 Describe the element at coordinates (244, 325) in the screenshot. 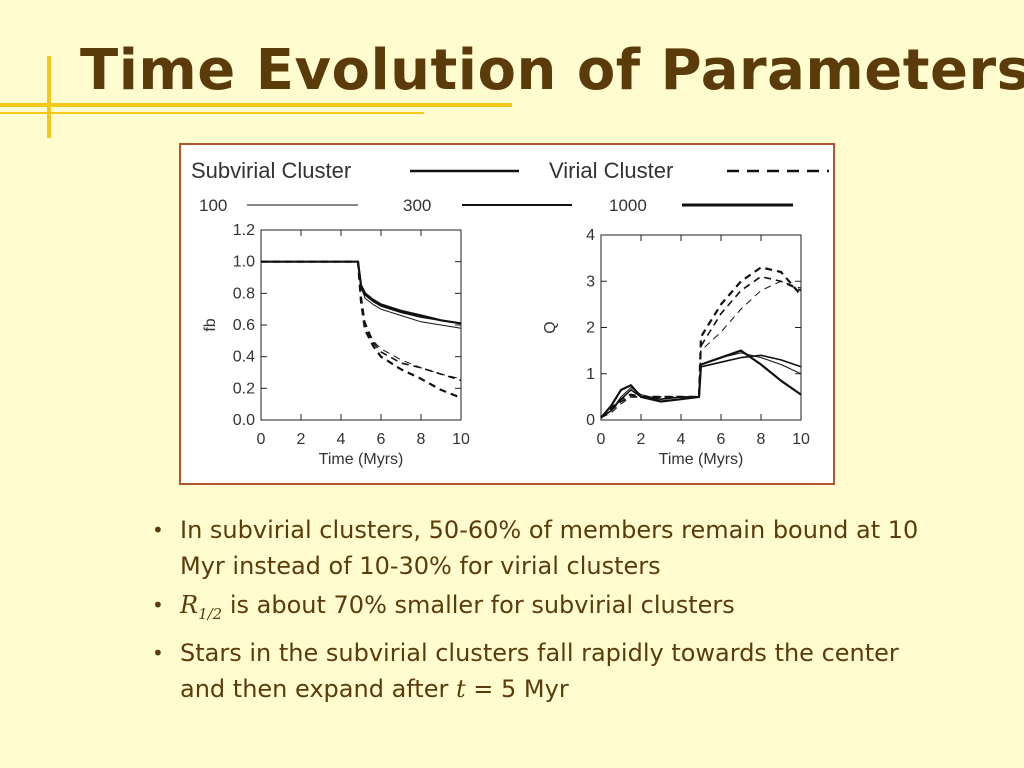

I see `y-tick-label-fb: 0.6` at that location.